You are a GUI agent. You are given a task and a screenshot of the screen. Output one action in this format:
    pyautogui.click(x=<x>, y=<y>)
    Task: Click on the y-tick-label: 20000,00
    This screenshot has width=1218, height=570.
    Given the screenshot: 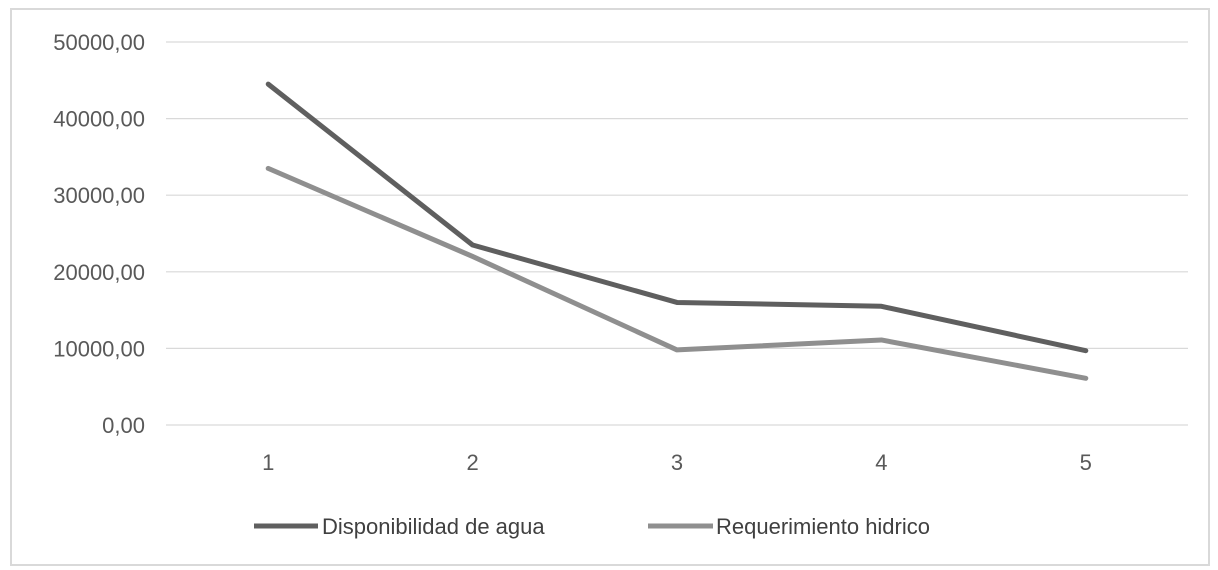 What is the action you would take?
    pyautogui.click(x=99, y=272)
    